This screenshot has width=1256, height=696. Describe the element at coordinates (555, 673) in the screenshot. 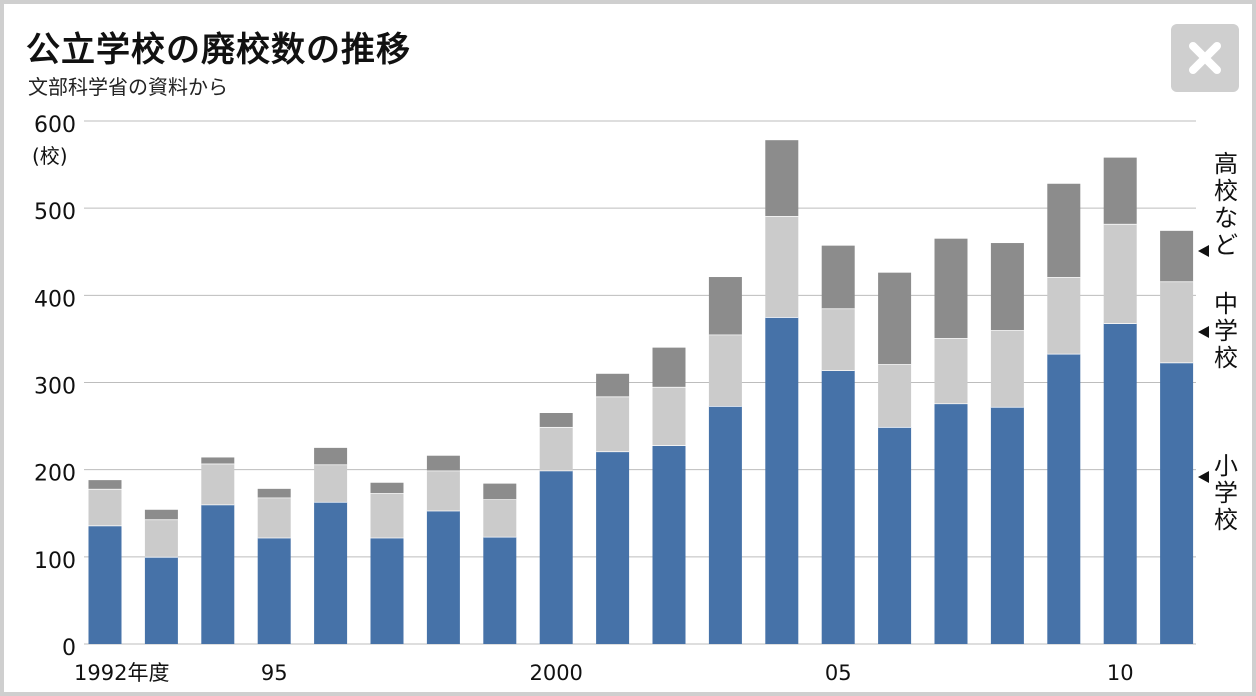

I see `x-tick-label: 2000` at that location.